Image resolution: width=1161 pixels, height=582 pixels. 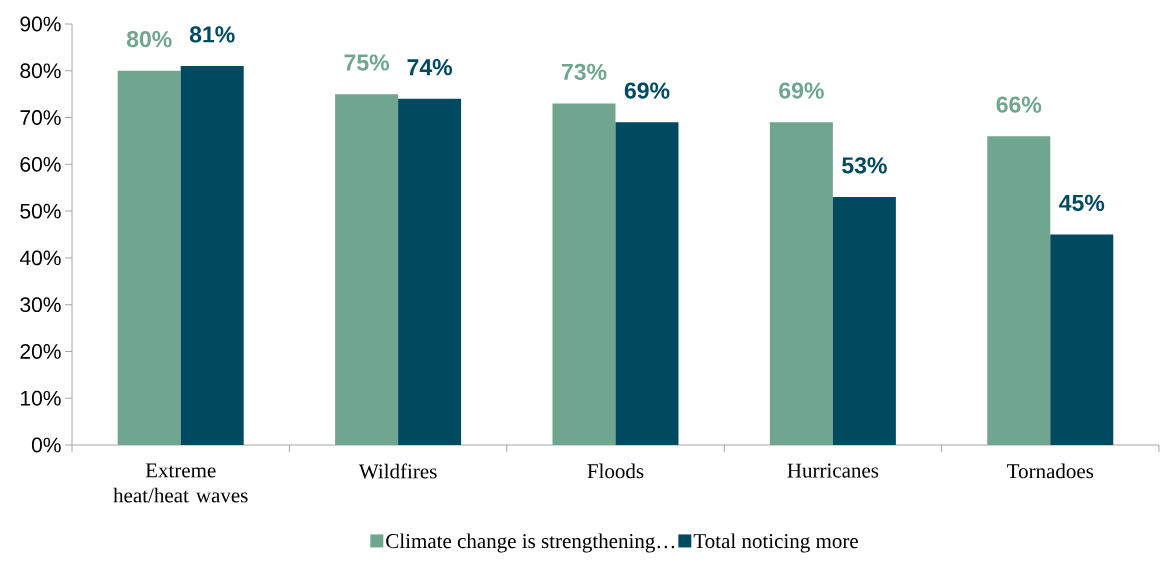 I want to click on data-label: 53%, so click(x=864, y=165).